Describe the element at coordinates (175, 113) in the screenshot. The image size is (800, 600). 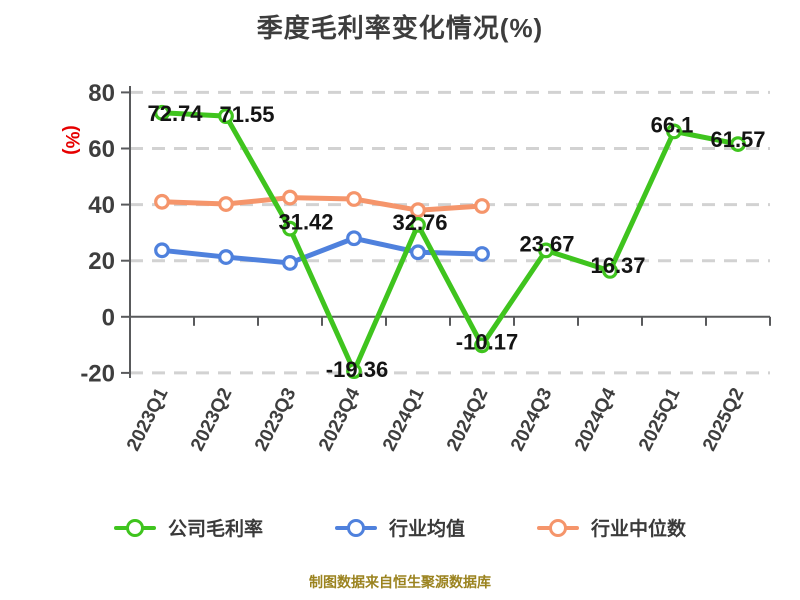
I see `data-label: 72.74` at that location.